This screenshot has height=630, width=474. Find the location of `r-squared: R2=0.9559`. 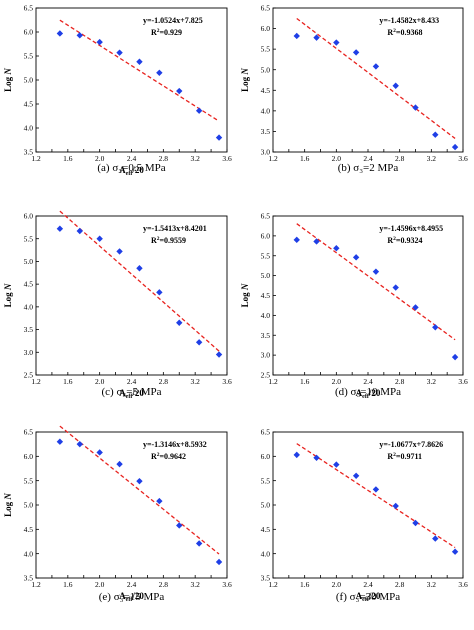

r-squared: R2=0.9559 is located at coordinates (168, 240).